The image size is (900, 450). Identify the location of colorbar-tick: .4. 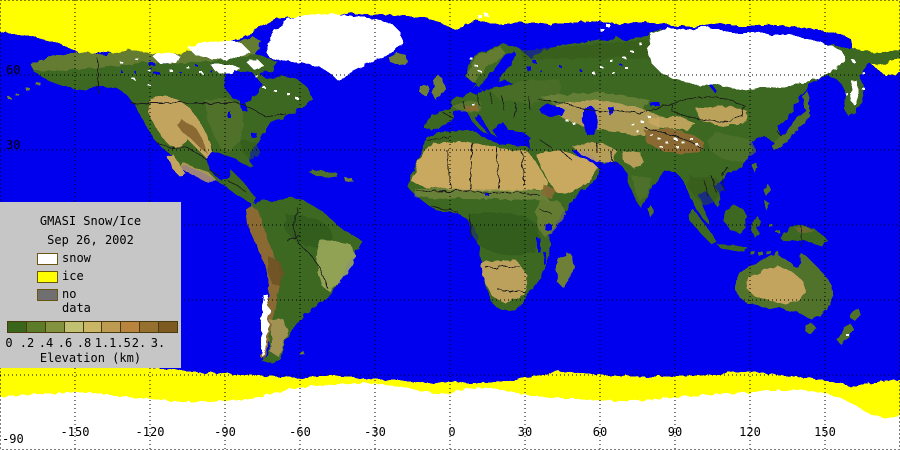
(46, 343).